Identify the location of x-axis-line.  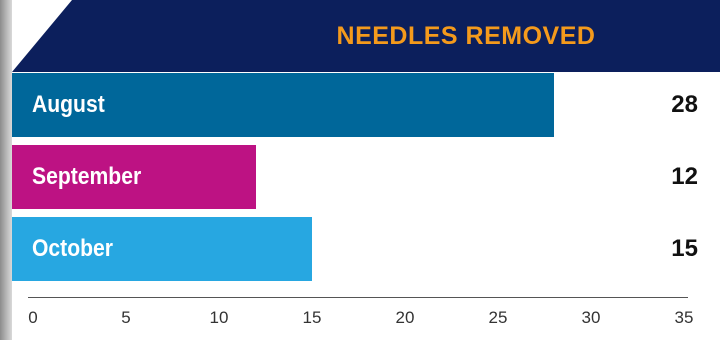
(358, 297).